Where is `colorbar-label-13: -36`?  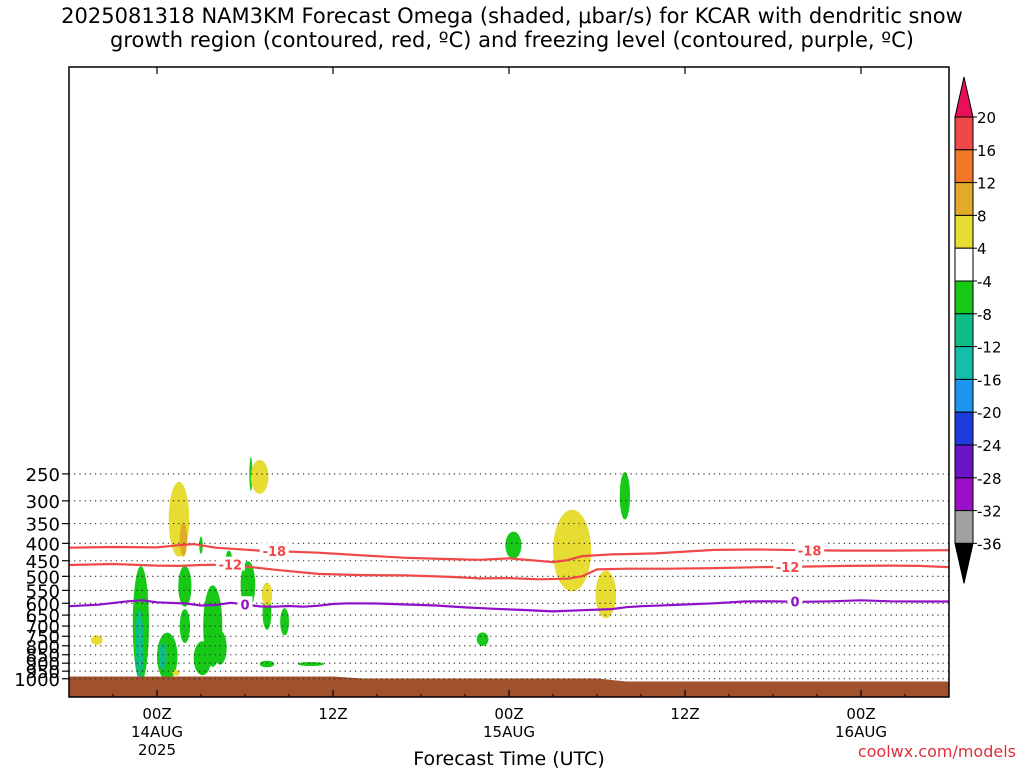
colorbar-label-13: -36 is located at coordinates (989, 544).